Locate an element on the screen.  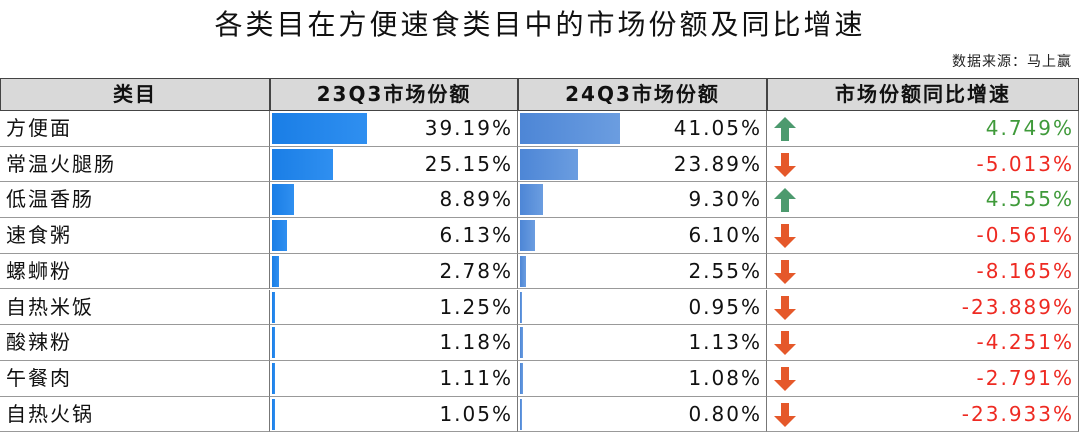
cell: 酸辣粉 is located at coordinates (135, 343).